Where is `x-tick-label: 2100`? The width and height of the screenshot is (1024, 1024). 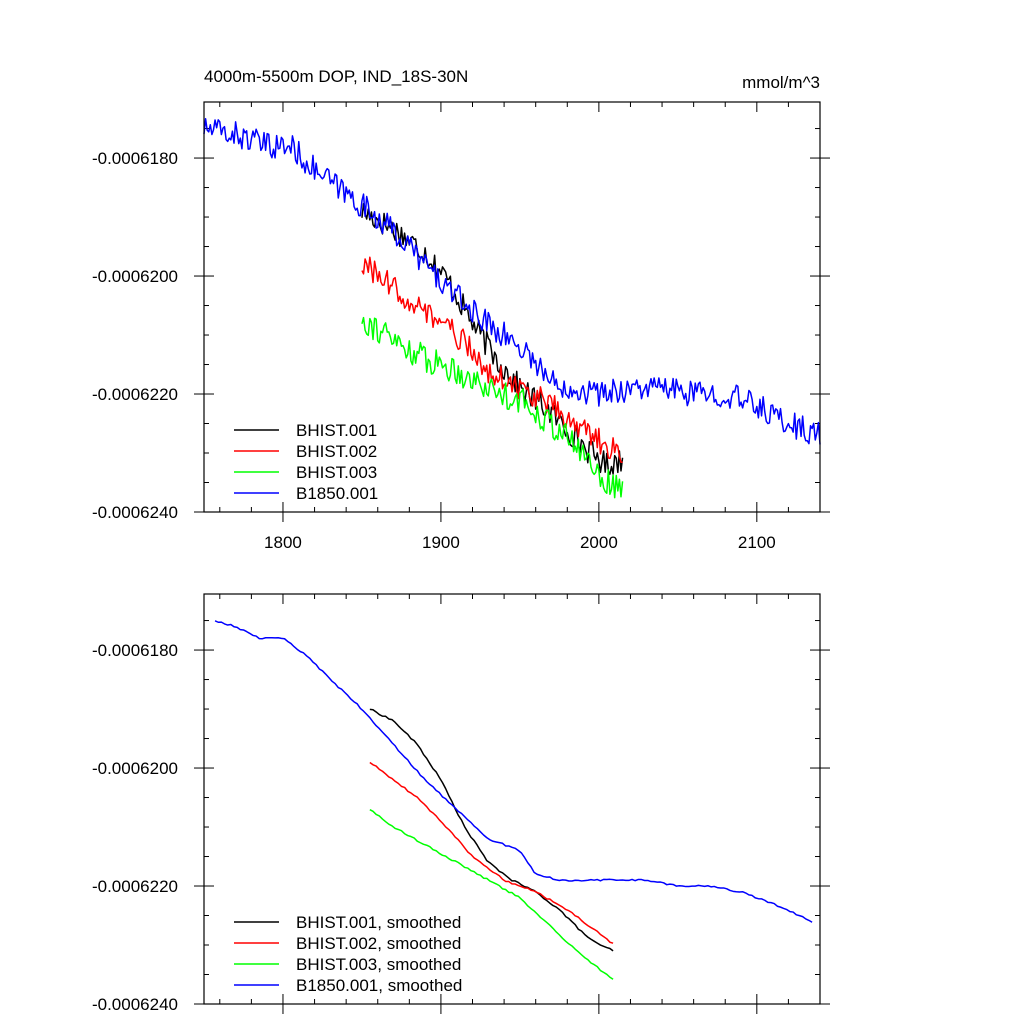 x-tick-label: 2100 is located at coordinates (757, 542).